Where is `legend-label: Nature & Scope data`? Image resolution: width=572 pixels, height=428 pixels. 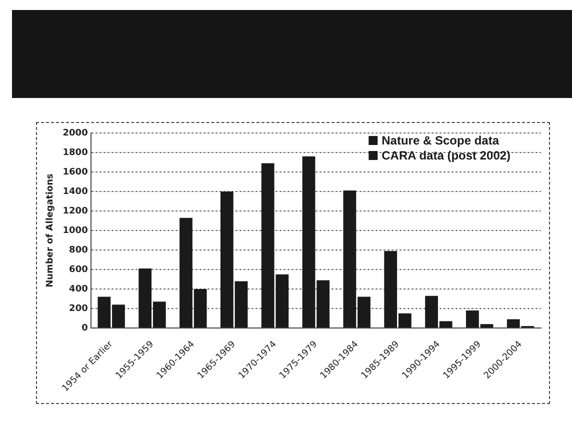 legend-label: Nature & Scope data is located at coordinates (441, 140).